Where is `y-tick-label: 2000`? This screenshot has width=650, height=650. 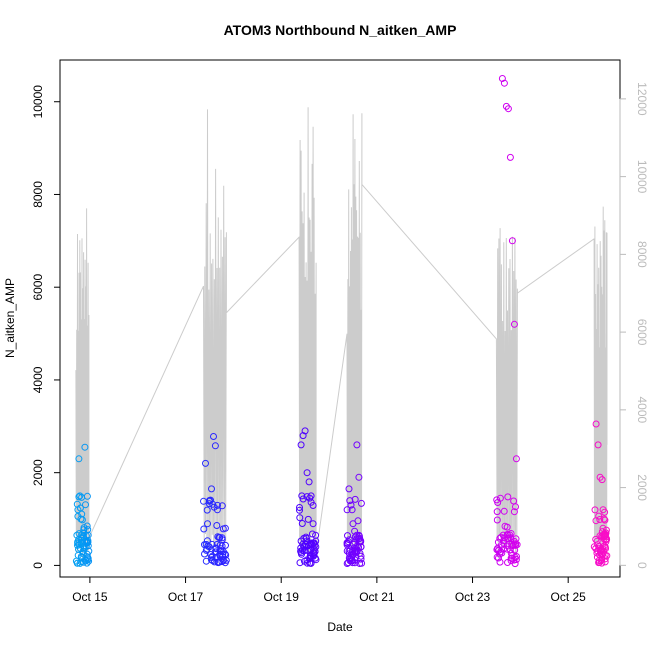
y-tick-label: 2000 is located at coordinates (38, 472).